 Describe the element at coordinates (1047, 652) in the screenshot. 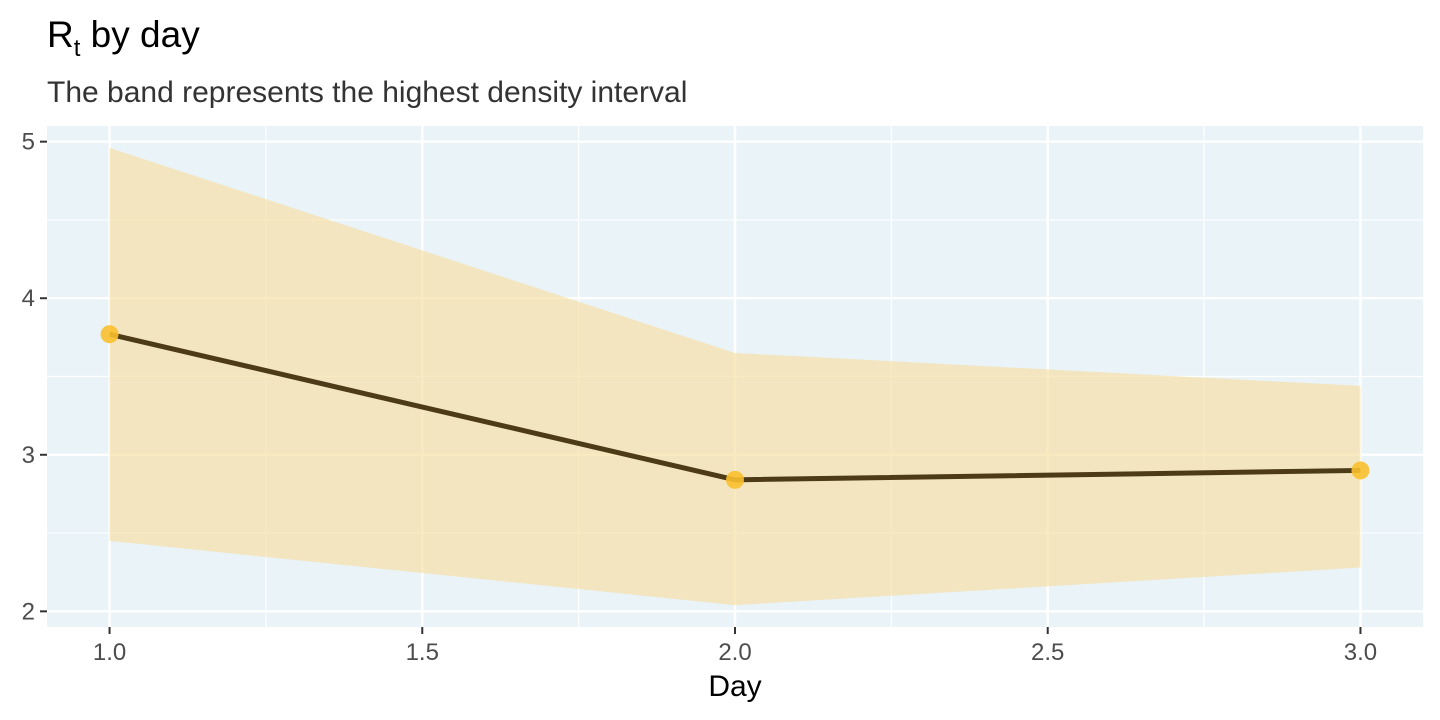

I see `x-tick-label: 2.5` at that location.